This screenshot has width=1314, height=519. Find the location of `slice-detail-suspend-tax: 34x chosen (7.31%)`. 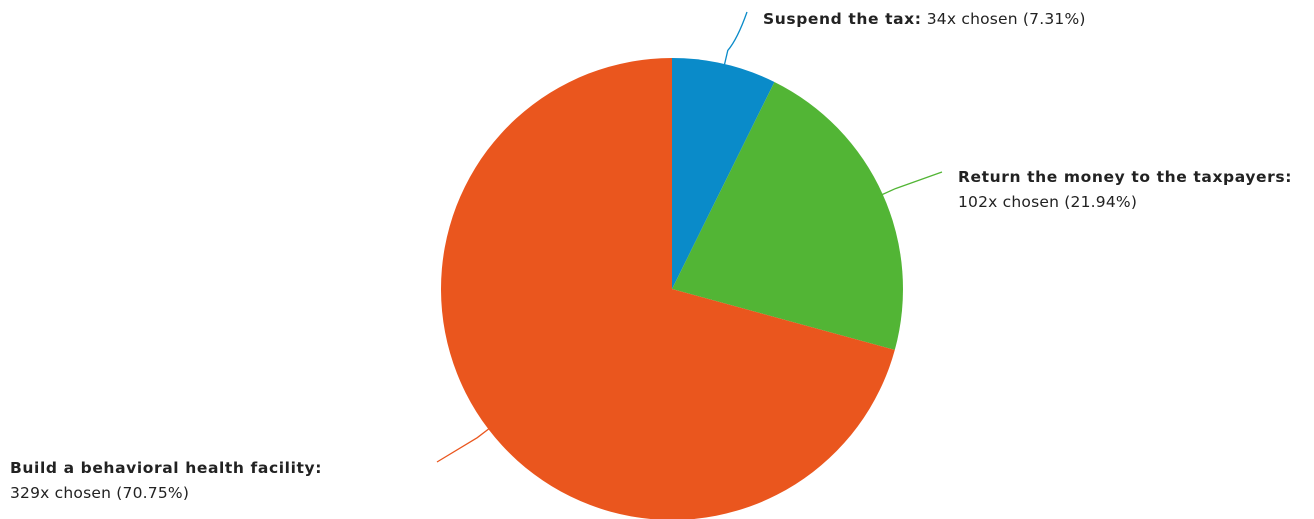

slice-detail-suspend-tax: 34x chosen (7.31%) is located at coordinates (1006, 19).